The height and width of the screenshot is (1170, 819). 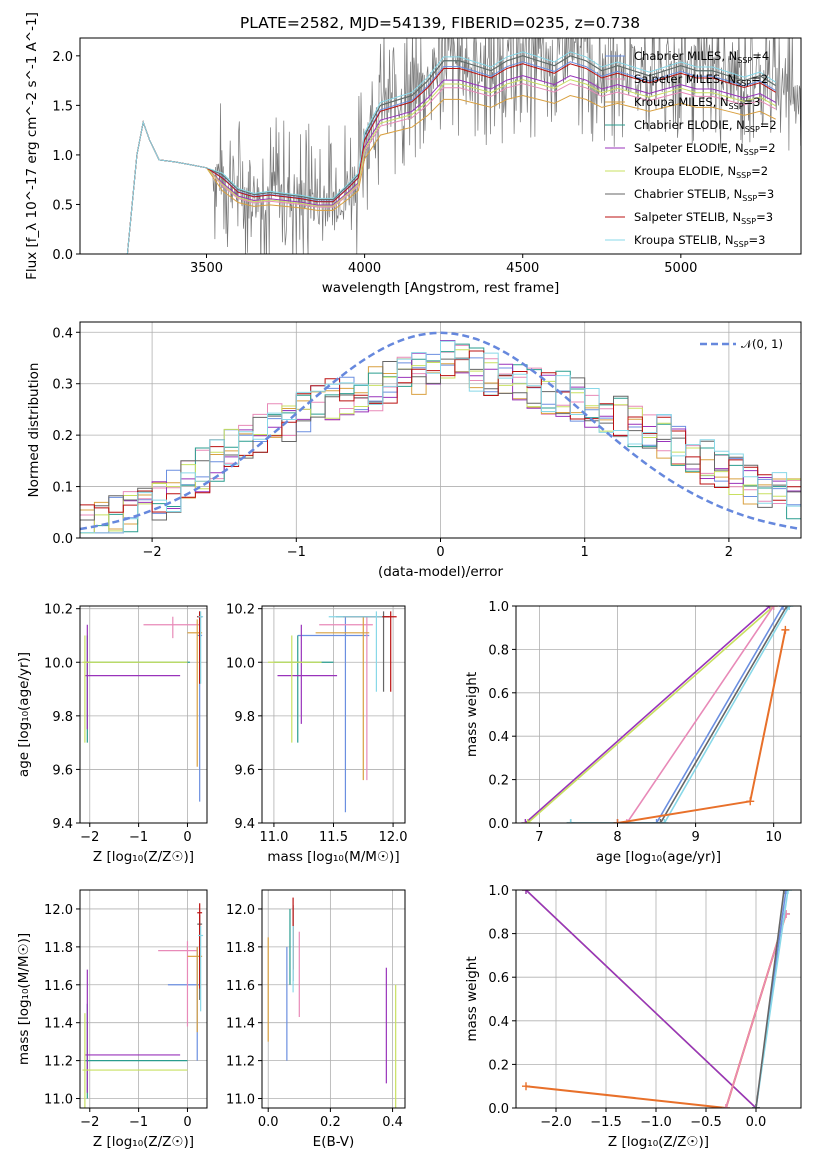 What do you see at coordinates (58, 910) in the screenshot?
I see `y-tick-label: 12.0` at bounding box center [58, 910].